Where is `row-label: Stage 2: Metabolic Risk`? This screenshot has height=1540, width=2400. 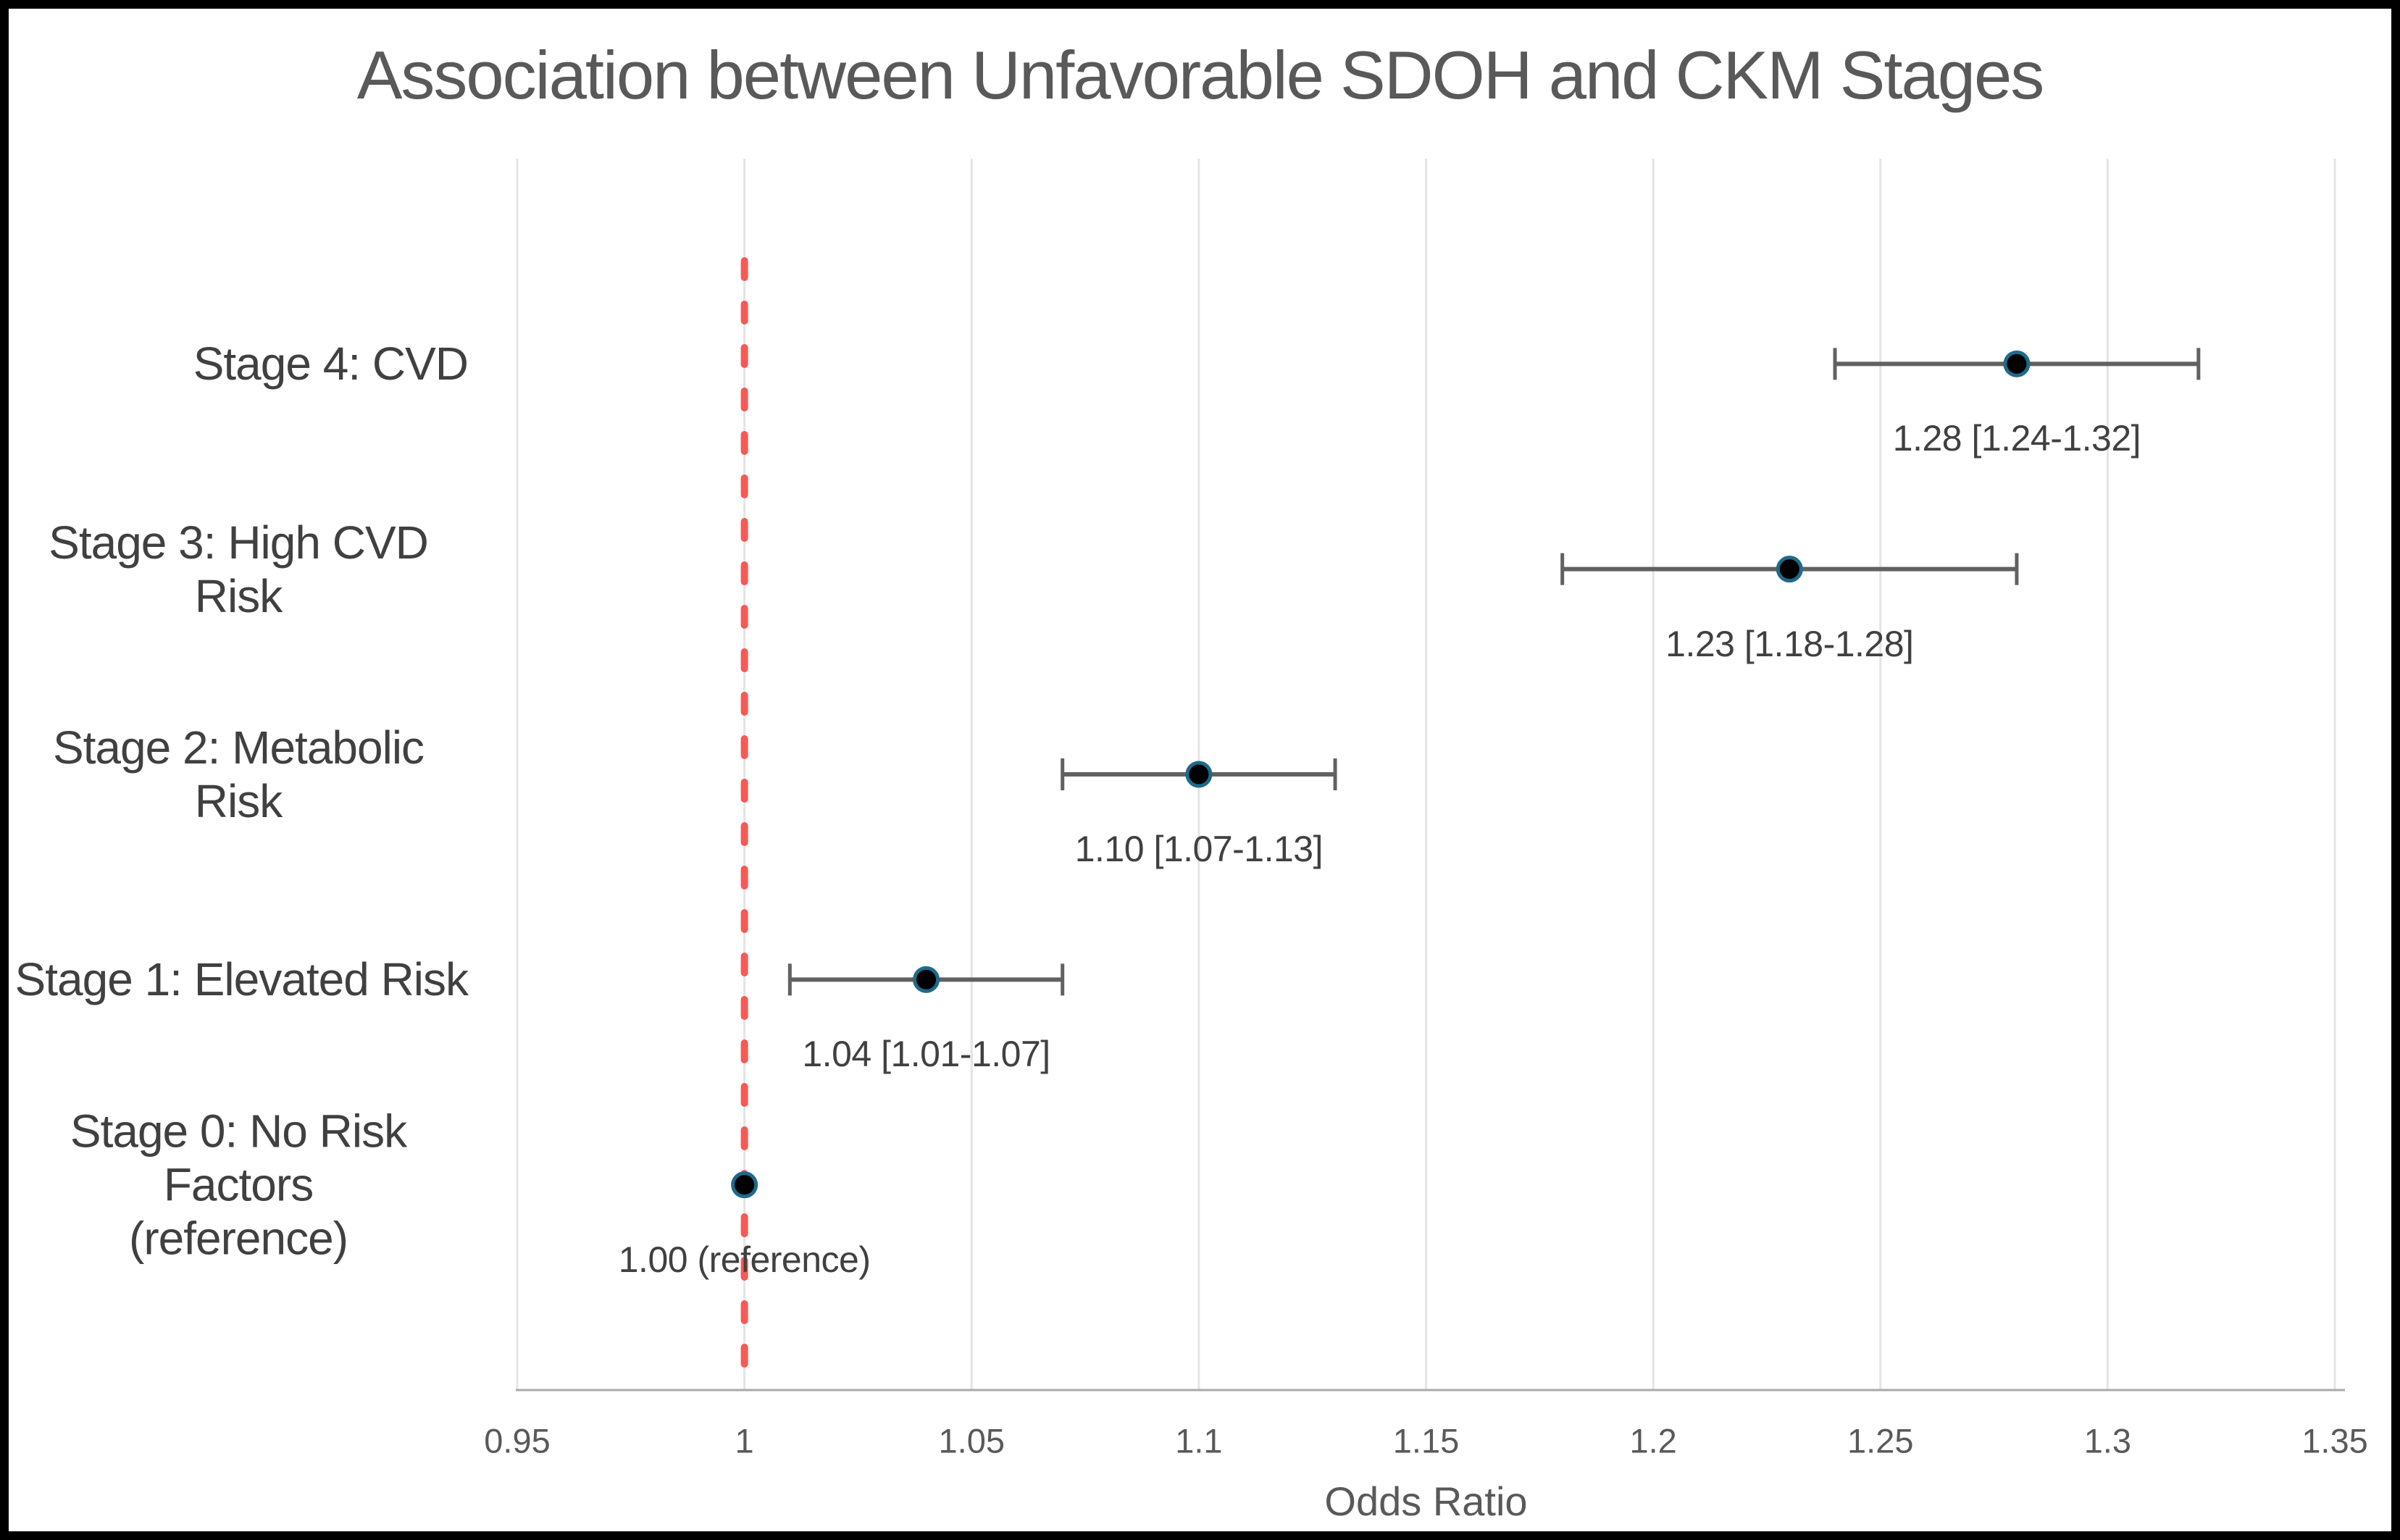 row-label: Stage 2: Metabolic Risk is located at coordinates (239, 774).